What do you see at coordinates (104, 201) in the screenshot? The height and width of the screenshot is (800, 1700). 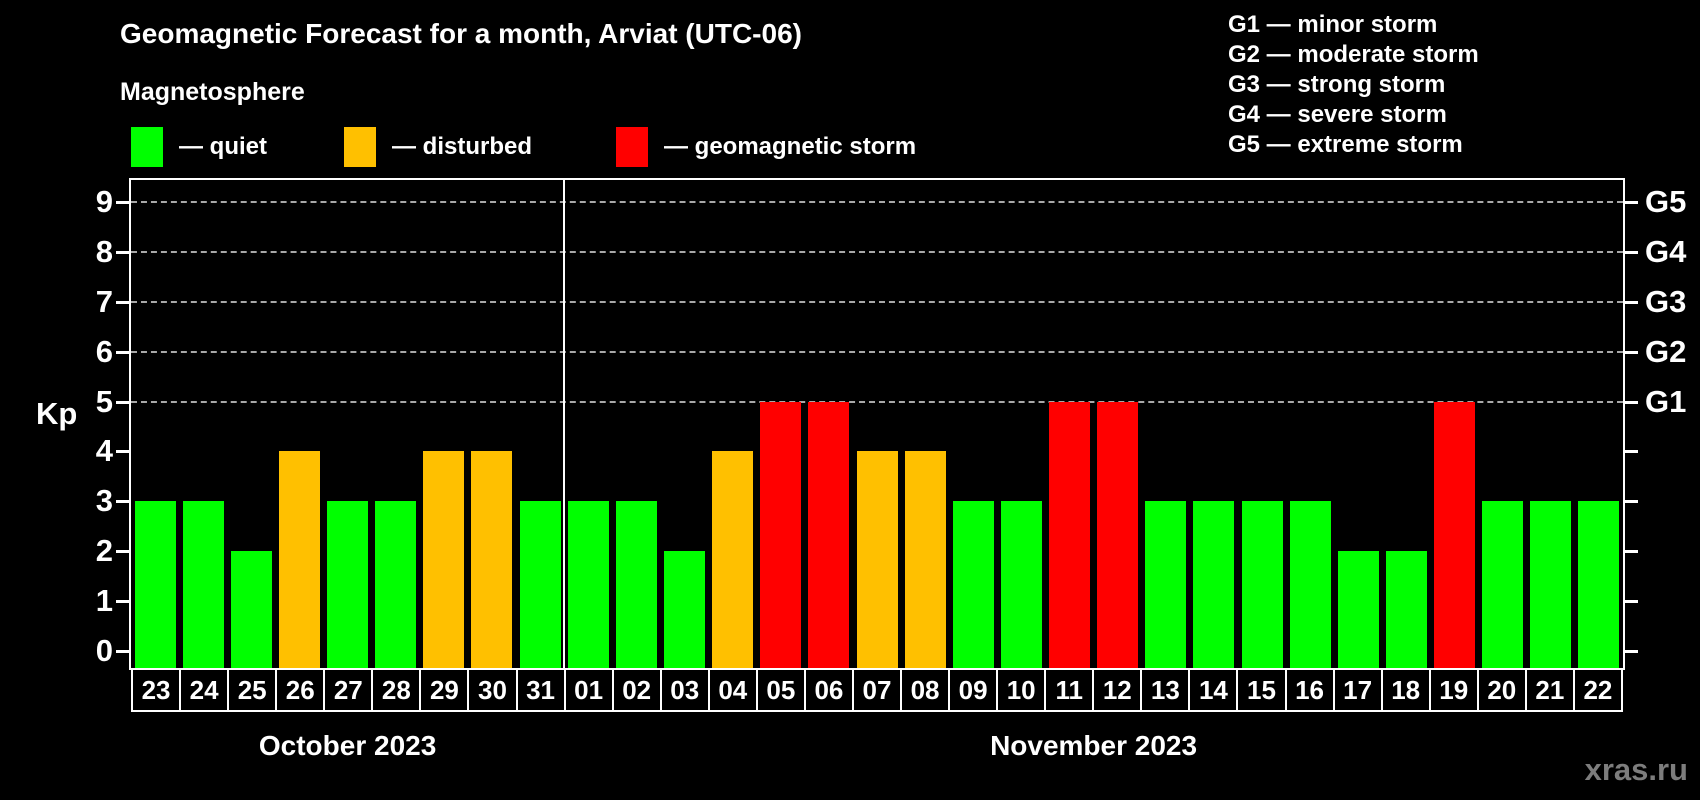 I see `kp-axis-tick-label: 9` at bounding box center [104, 201].